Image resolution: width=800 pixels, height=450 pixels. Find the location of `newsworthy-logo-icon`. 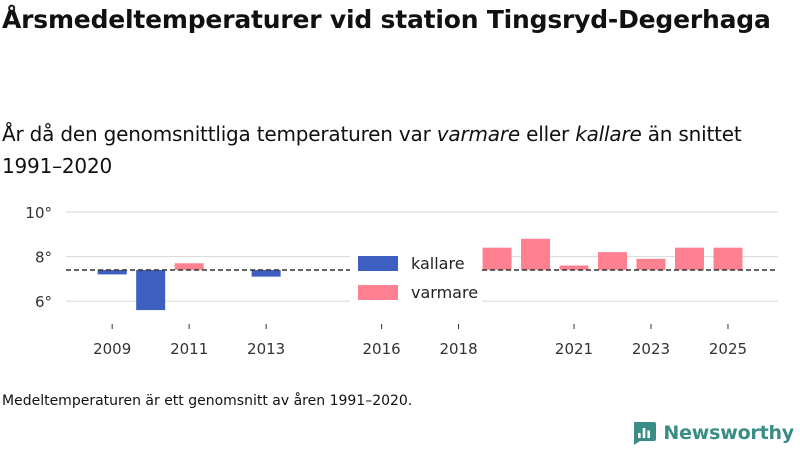

newsworthy-logo-icon is located at coordinates (645, 433).